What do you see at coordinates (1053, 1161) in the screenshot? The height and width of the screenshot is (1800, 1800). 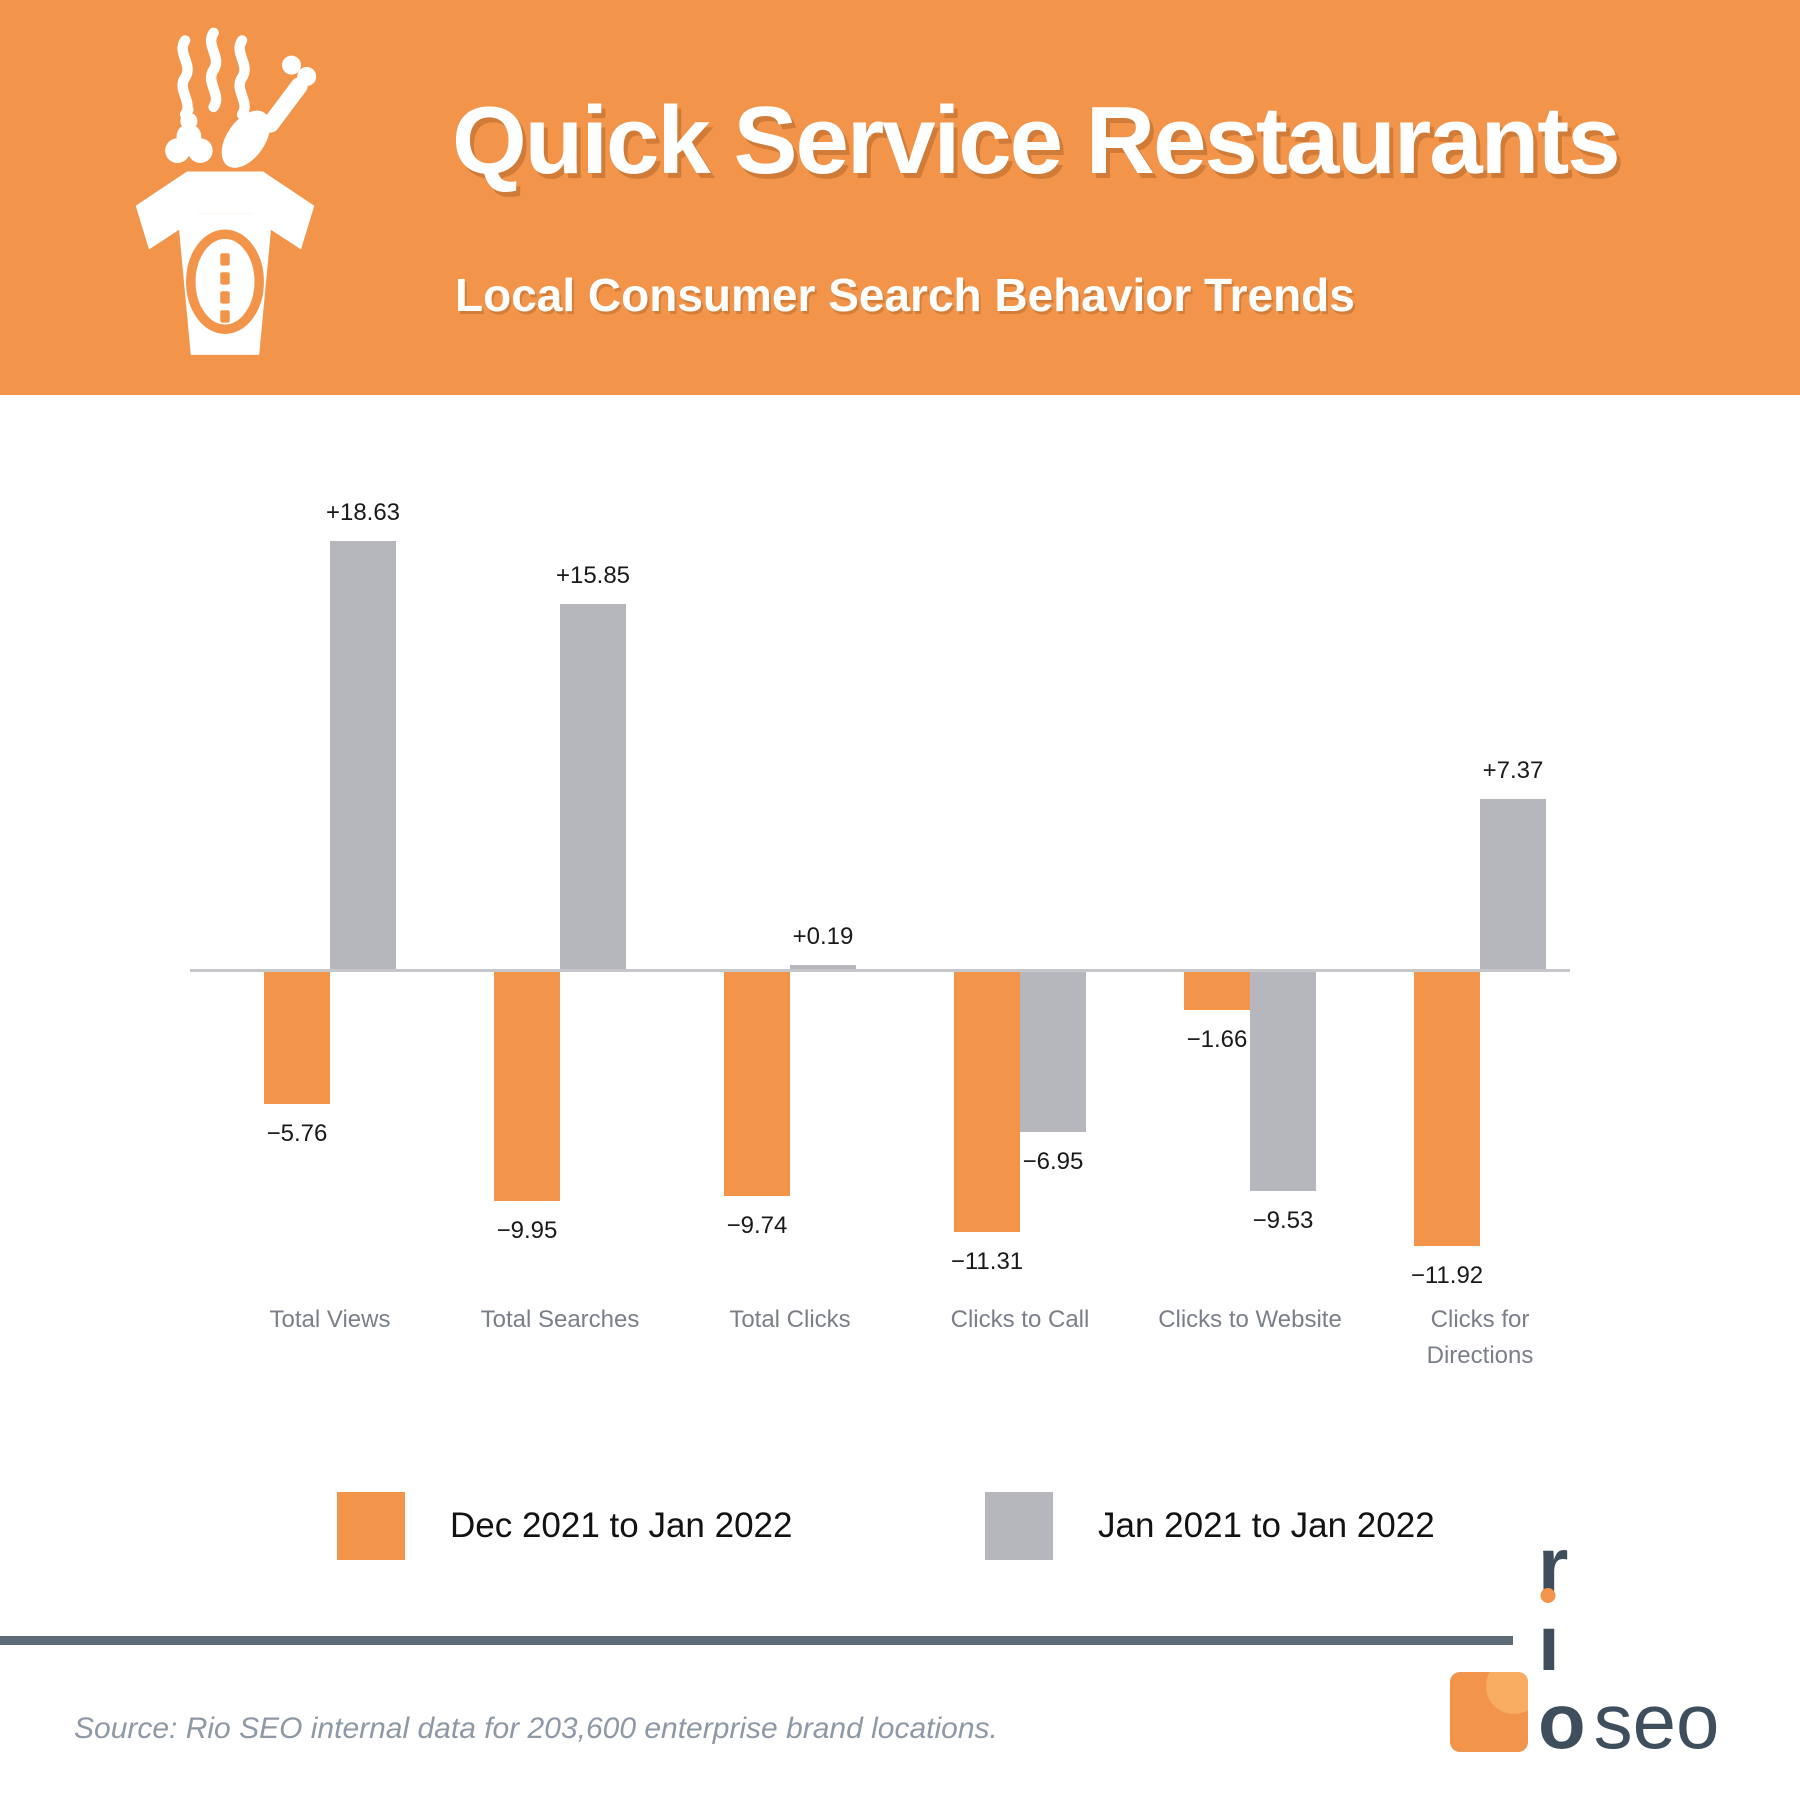 I see `bar-value-label-clicks-to-call-1: −6.95` at bounding box center [1053, 1161].